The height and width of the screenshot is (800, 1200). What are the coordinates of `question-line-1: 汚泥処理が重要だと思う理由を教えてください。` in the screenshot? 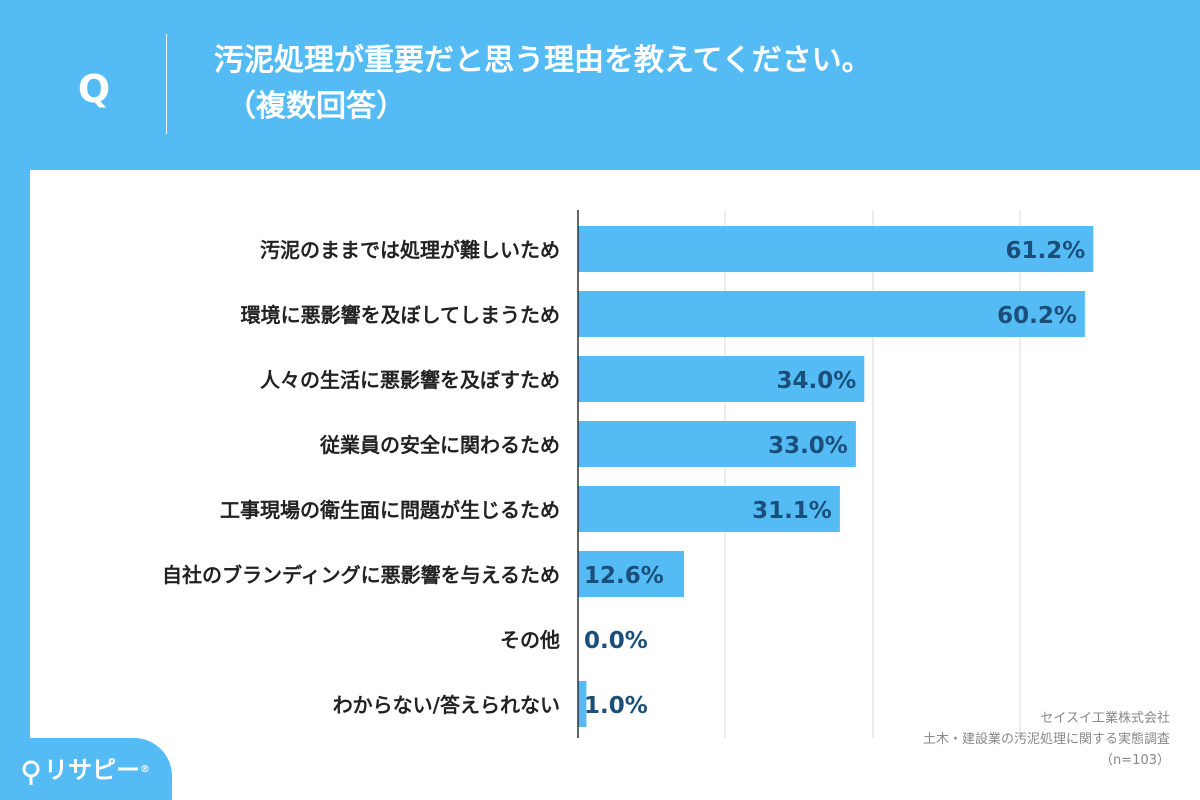 It's located at (543, 60).